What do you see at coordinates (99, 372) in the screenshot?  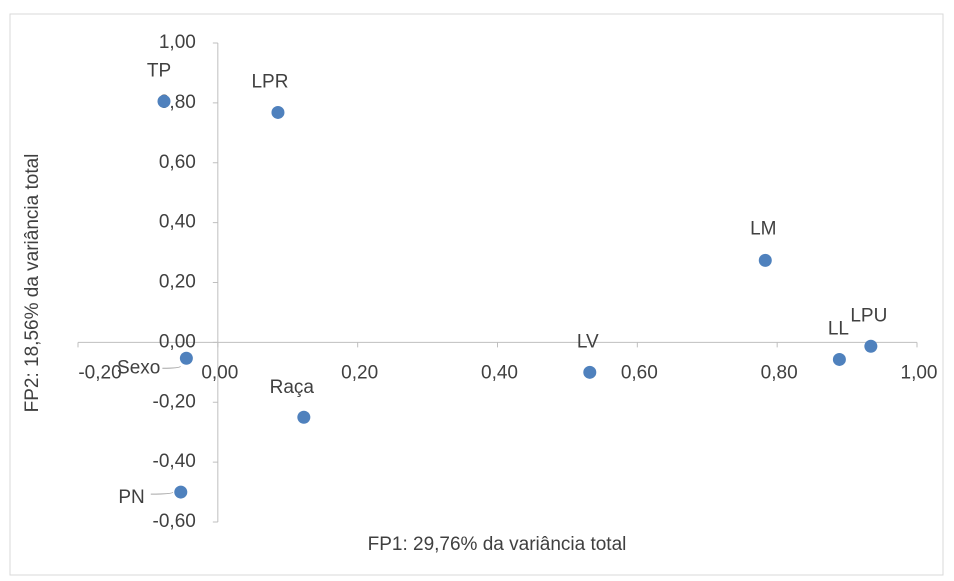 I see `x-tick-label: -0,20` at bounding box center [99, 372].